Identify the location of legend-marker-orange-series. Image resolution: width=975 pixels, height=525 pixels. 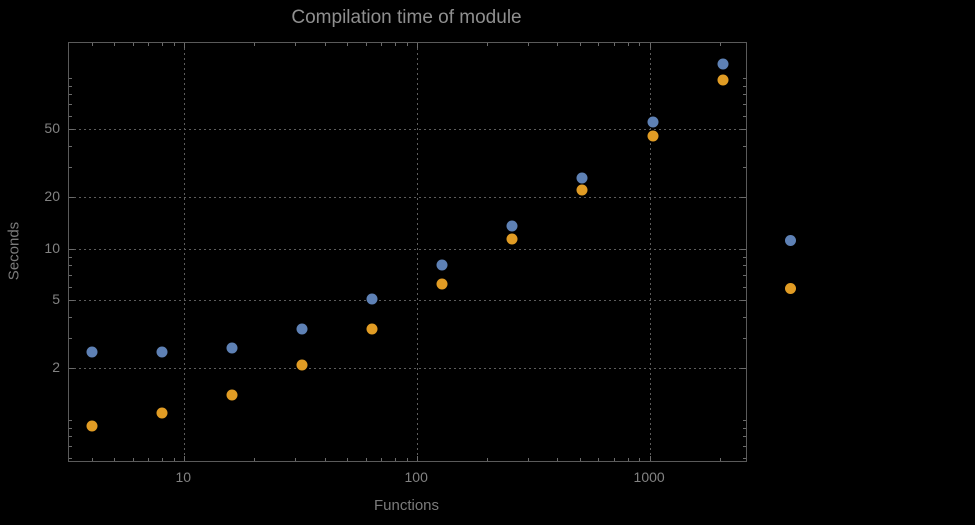
(790, 288).